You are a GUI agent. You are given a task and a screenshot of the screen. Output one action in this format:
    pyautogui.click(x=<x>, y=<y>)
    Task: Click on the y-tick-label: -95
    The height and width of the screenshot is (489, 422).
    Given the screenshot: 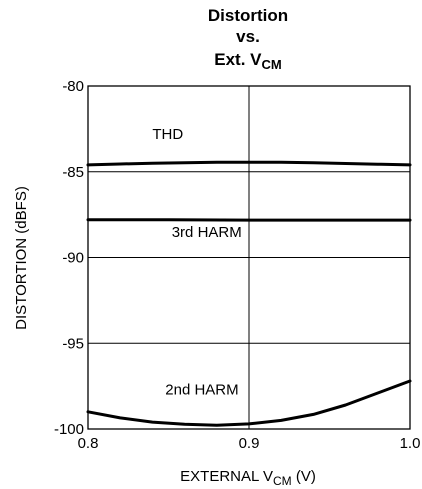 What is the action you would take?
    pyautogui.click(x=73, y=343)
    